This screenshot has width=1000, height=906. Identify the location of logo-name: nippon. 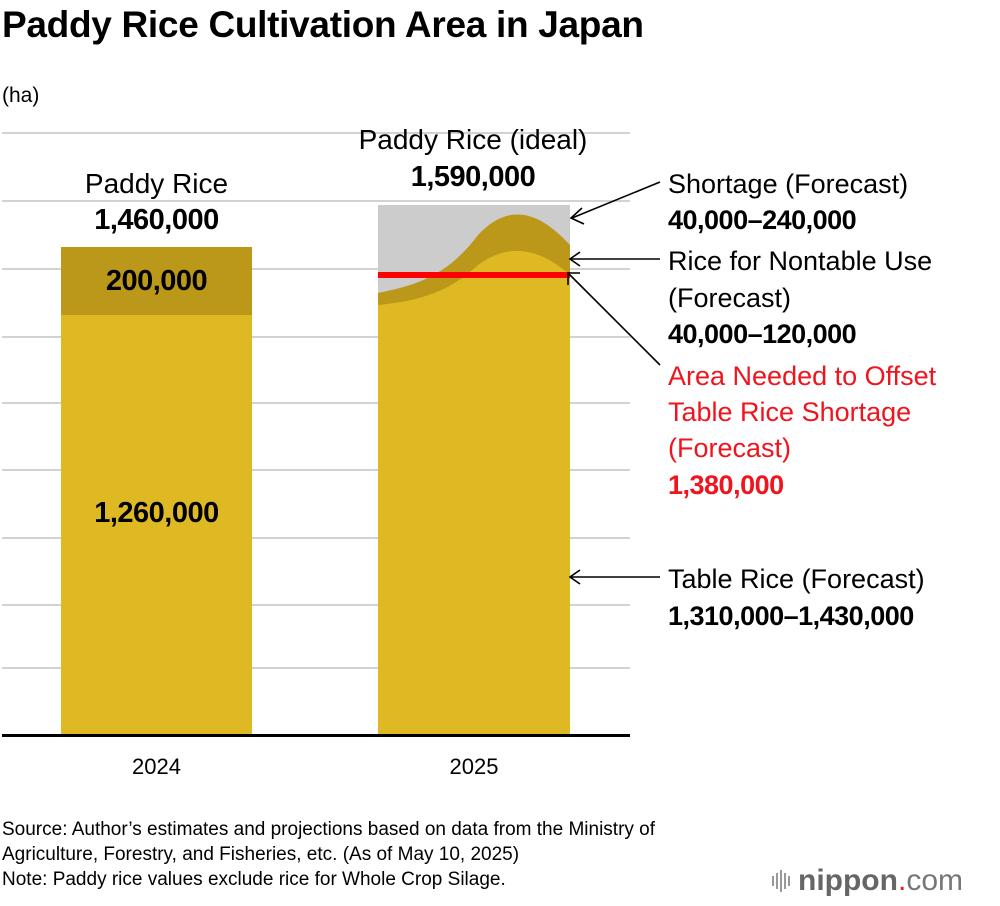
(848, 880).